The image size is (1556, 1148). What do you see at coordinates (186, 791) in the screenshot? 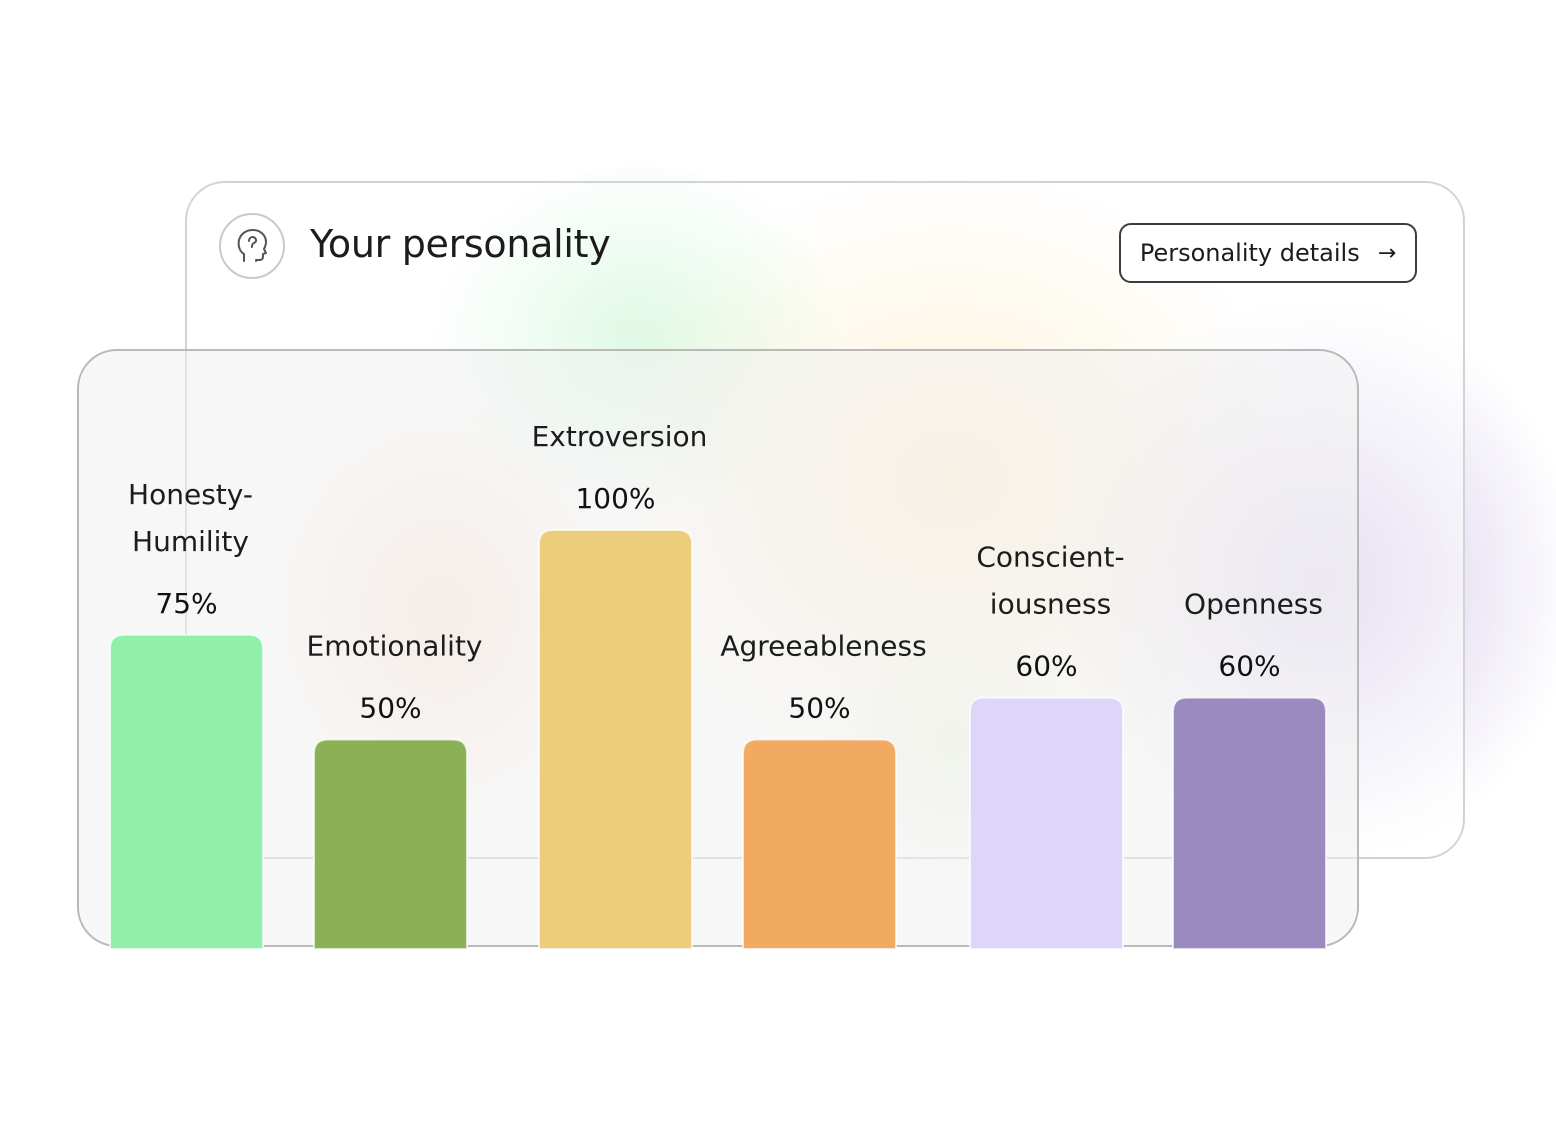
I see `bar-honesty-humility` at bounding box center [186, 791].